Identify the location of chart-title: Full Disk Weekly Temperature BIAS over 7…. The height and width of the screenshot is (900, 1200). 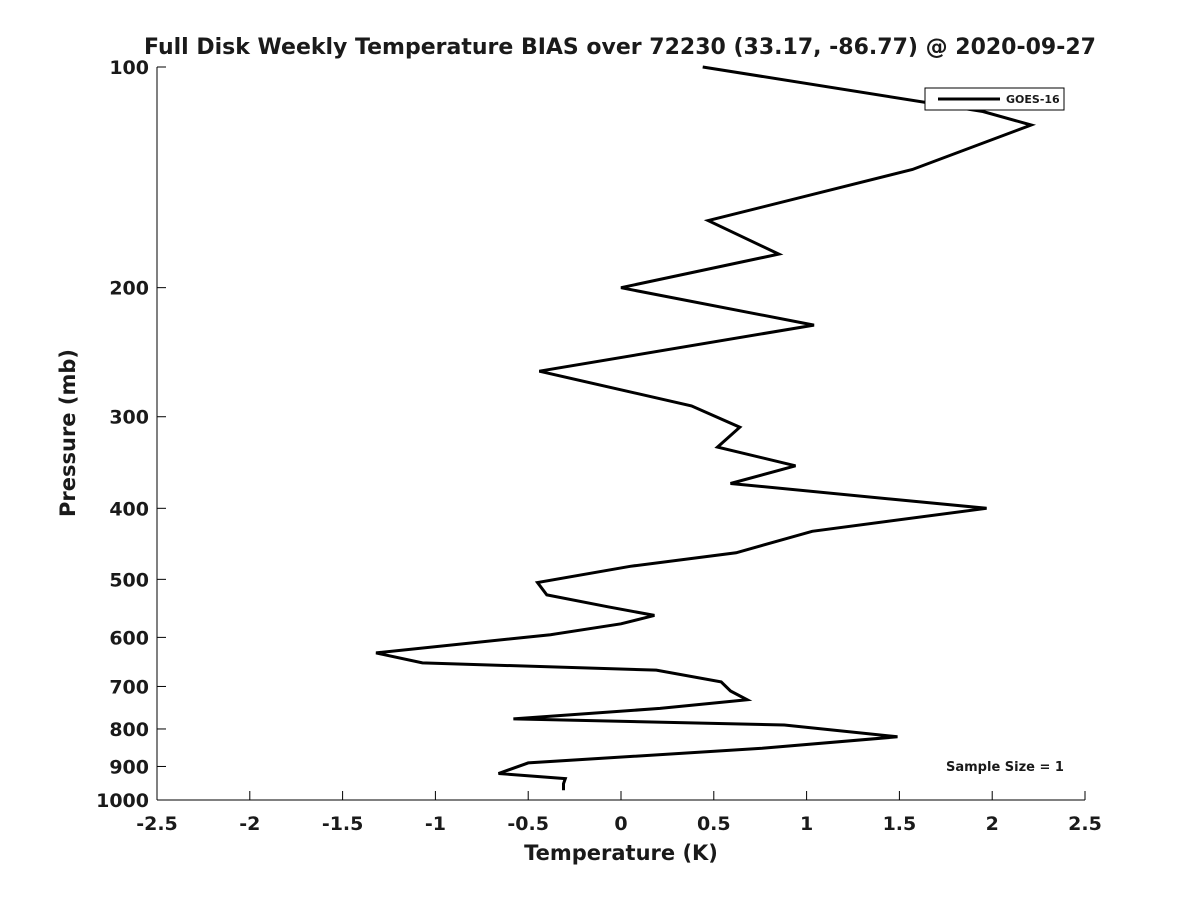
(620, 47).